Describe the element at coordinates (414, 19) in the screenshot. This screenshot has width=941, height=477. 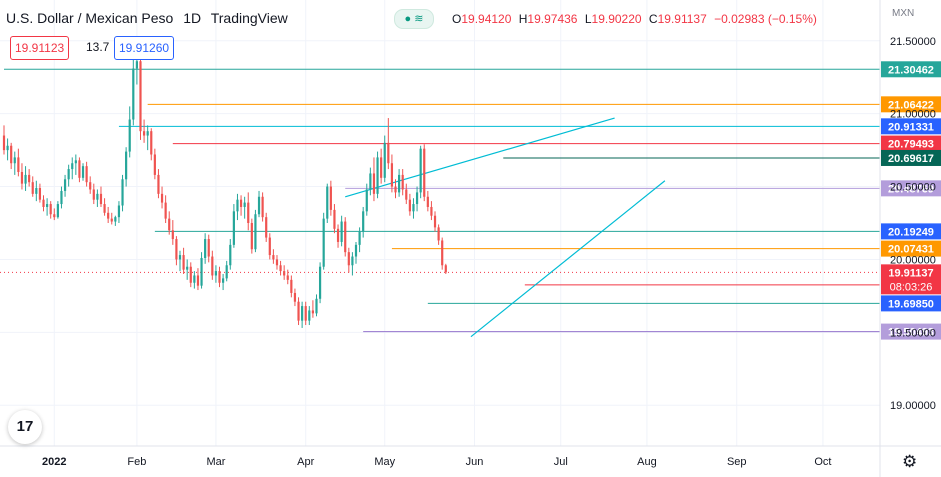
I see `eye-icon: ● ≋` at that location.